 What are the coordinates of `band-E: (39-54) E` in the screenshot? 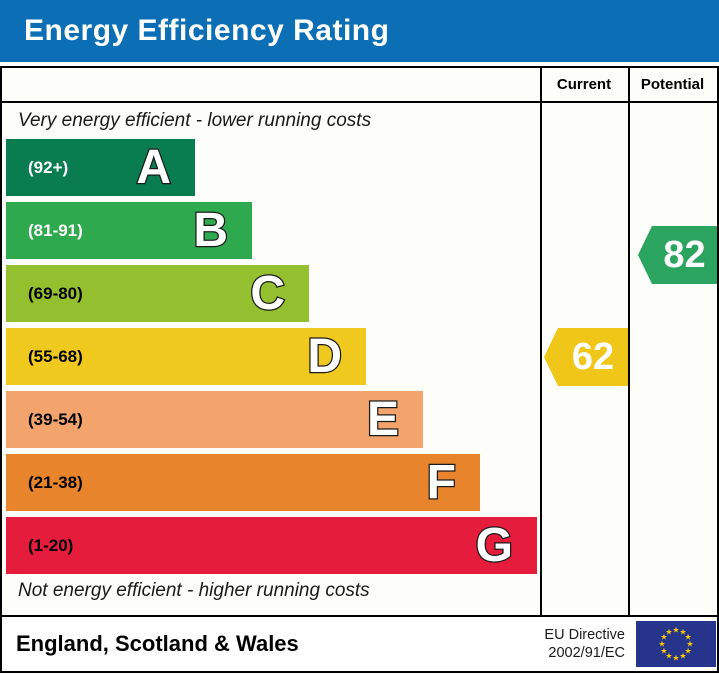 It's located at (214, 419).